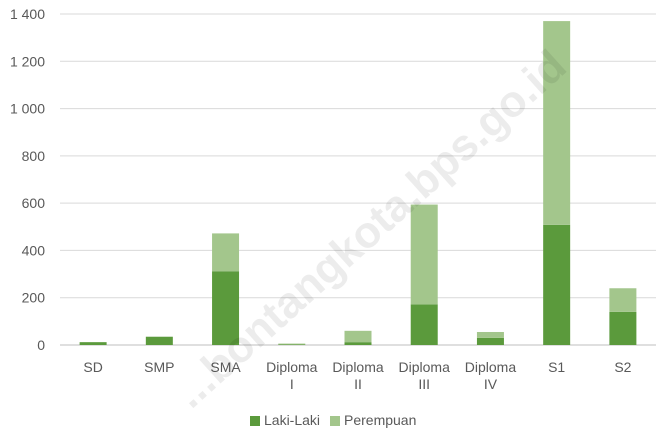 Image resolution: width=656 pixels, height=432 pixels. Describe the element at coordinates (159, 367) in the screenshot. I see `x-tick-label: SMP` at that location.